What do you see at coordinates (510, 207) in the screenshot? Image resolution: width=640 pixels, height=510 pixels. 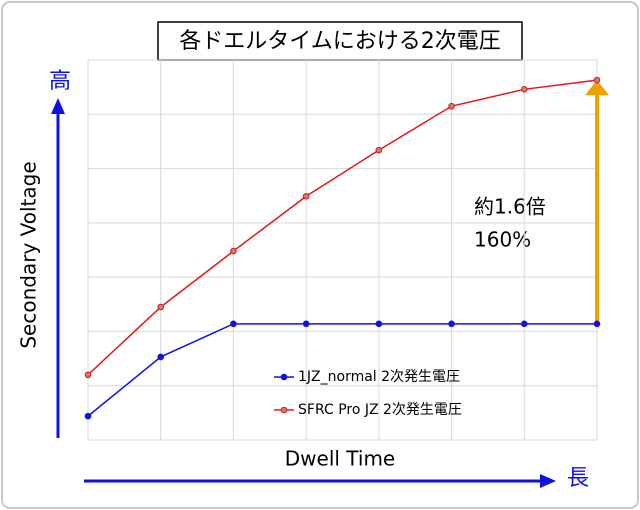 I see `annotation: 約1.6倍` at bounding box center [510, 207].